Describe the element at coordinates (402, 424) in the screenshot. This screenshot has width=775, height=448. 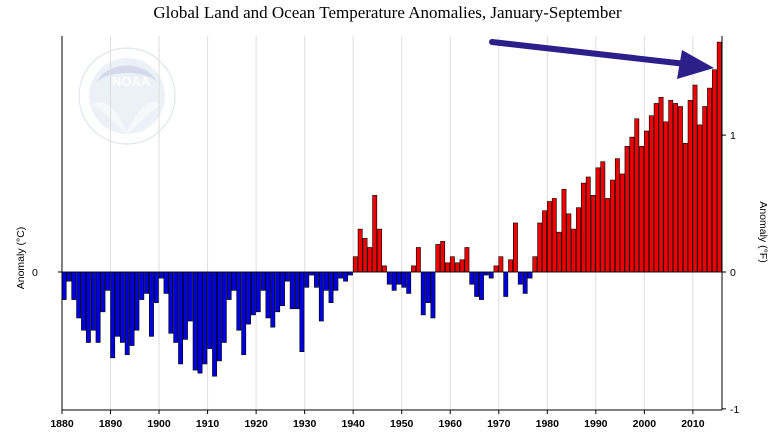
I see `x-tick-label: 1950` at that location.